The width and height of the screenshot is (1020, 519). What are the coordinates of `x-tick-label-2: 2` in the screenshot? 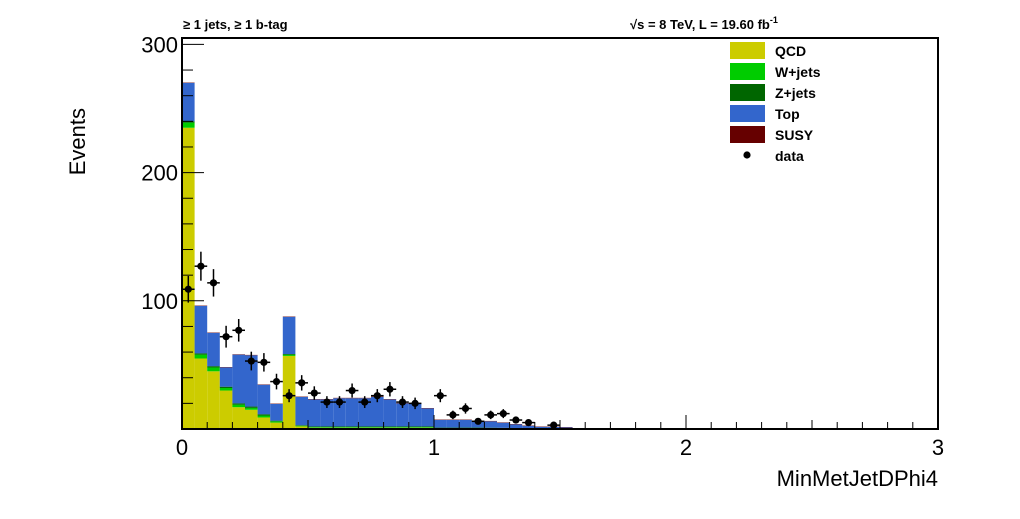 It's located at (686, 447).